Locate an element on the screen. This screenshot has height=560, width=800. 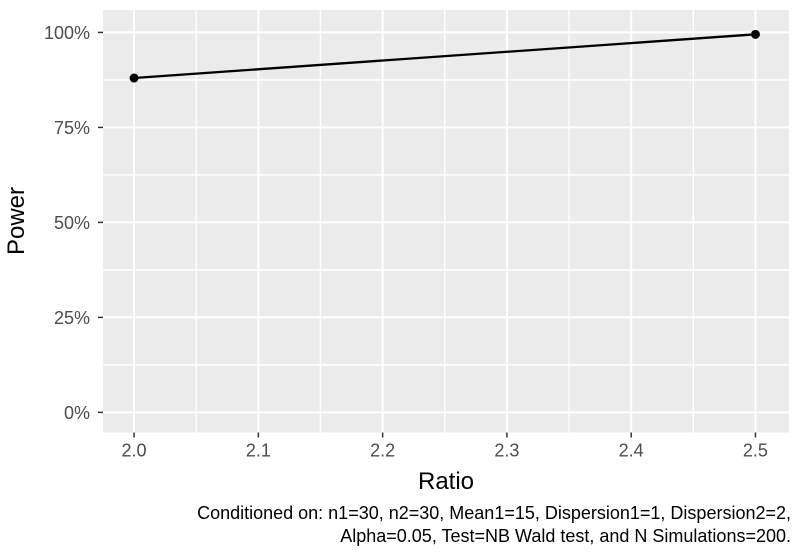
x-axis-tick-label: 2.5 is located at coordinates (755, 451).